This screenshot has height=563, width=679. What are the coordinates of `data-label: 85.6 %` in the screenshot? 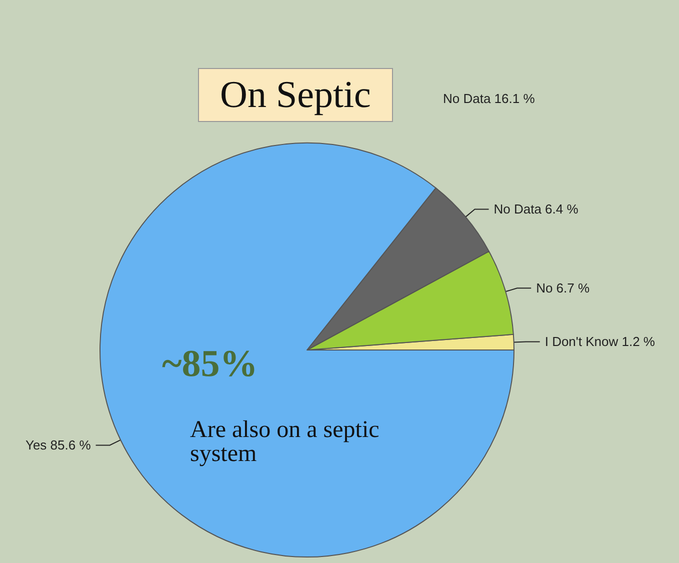 It's located at (71, 445).